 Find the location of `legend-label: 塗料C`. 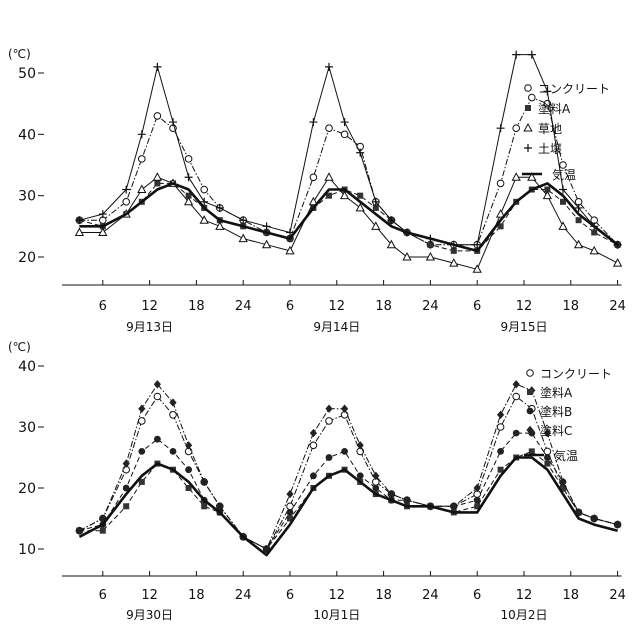

legend-label: 塗料C is located at coordinates (556, 430).